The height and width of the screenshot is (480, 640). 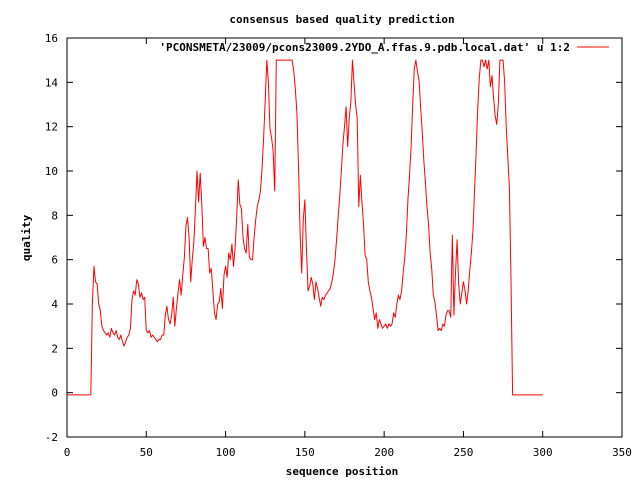 I want to click on y-tick-label: 14, so click(x=52, y=82).